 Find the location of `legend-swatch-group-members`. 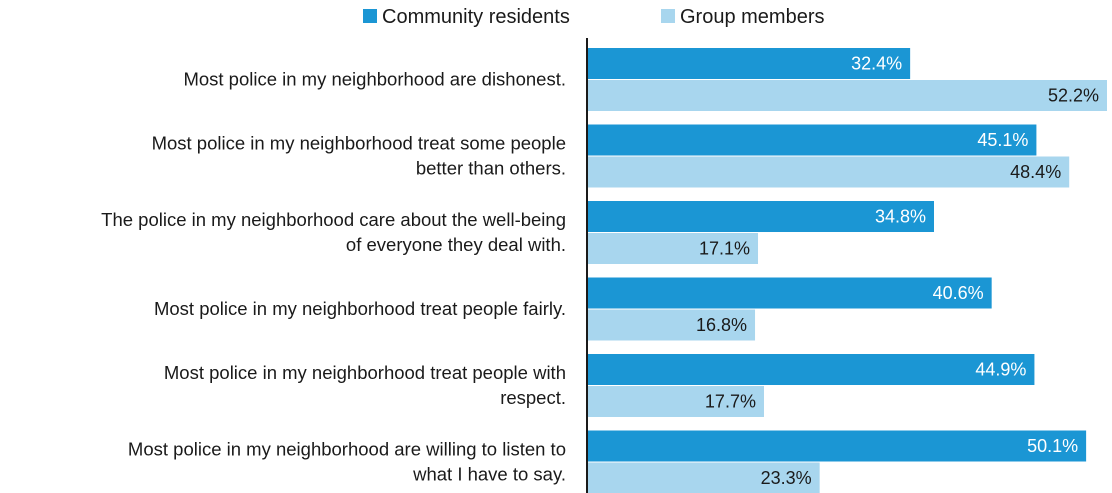

legend-swatch-group-members is located at coordinates (668, 16).